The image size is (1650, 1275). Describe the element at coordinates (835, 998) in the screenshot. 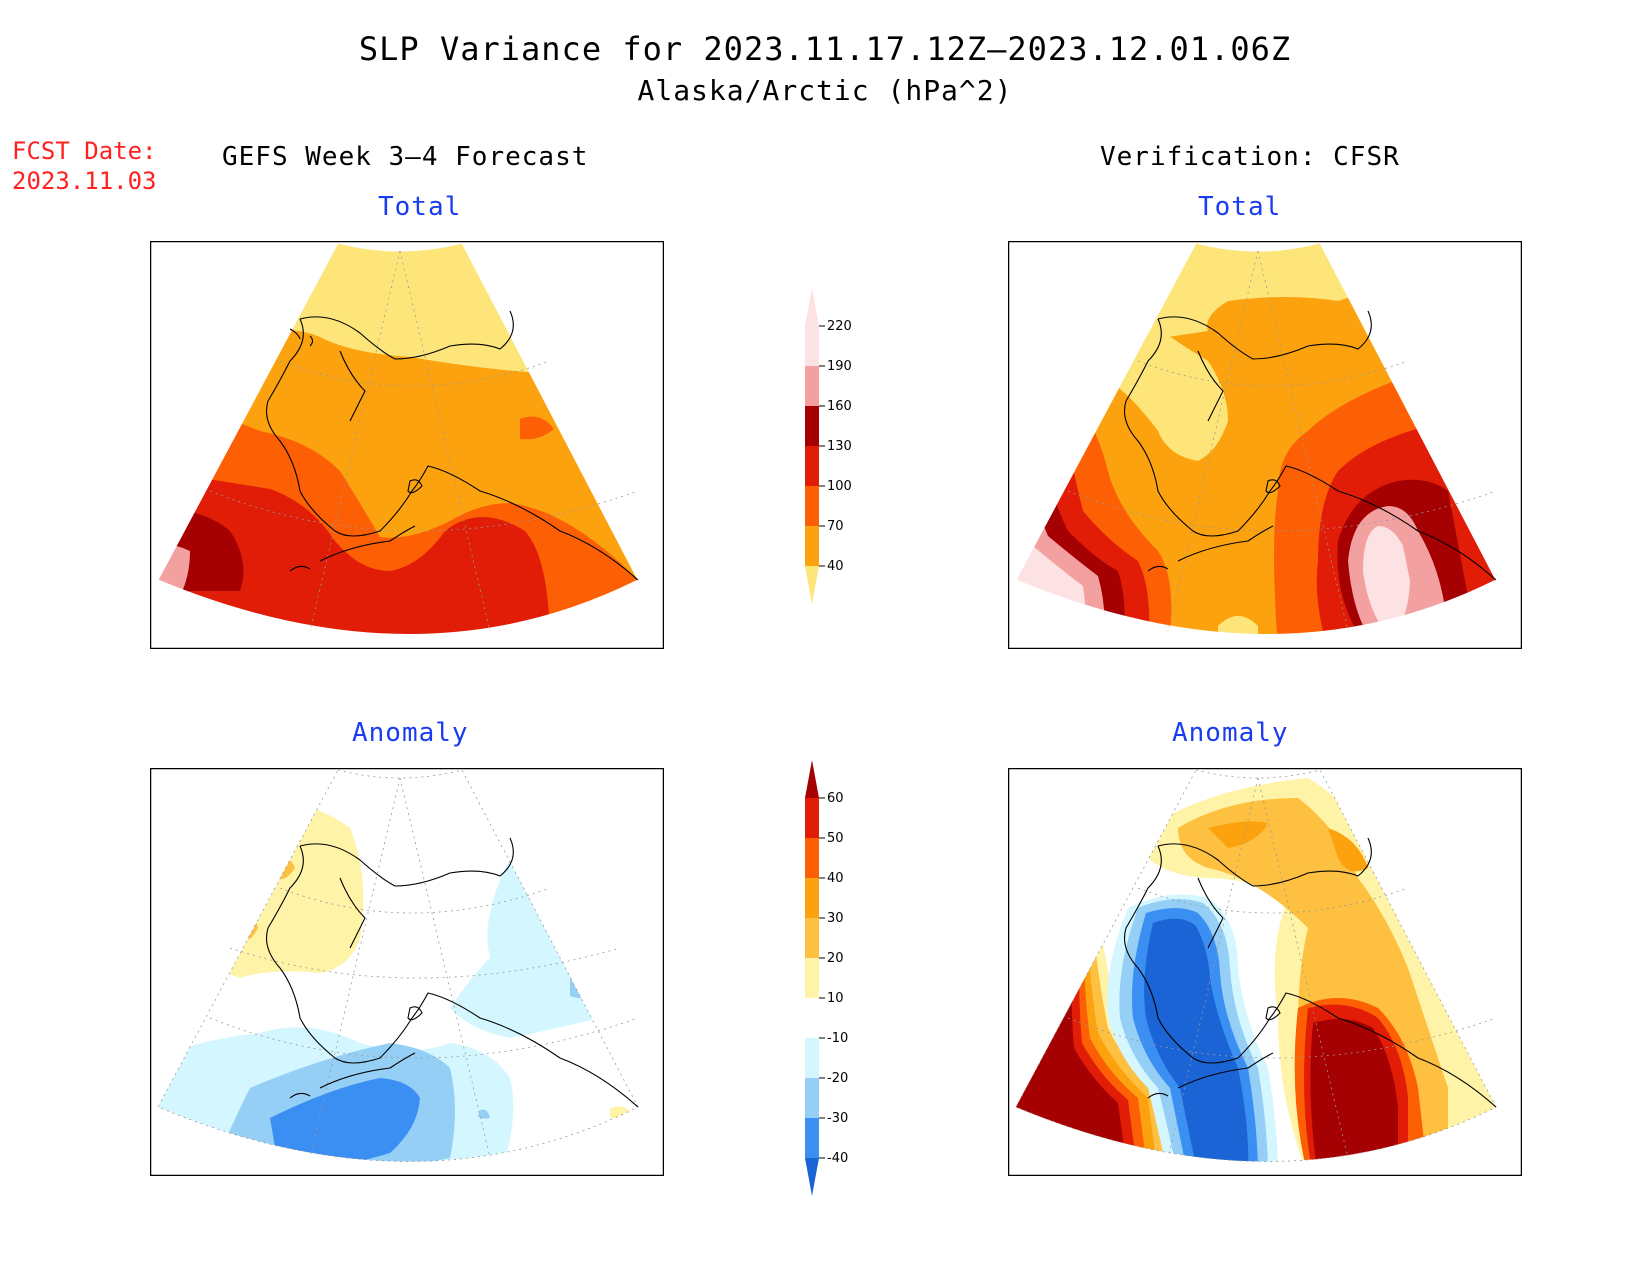

I see `colorbar-anomaly-tick-label-4: 10` at that location.